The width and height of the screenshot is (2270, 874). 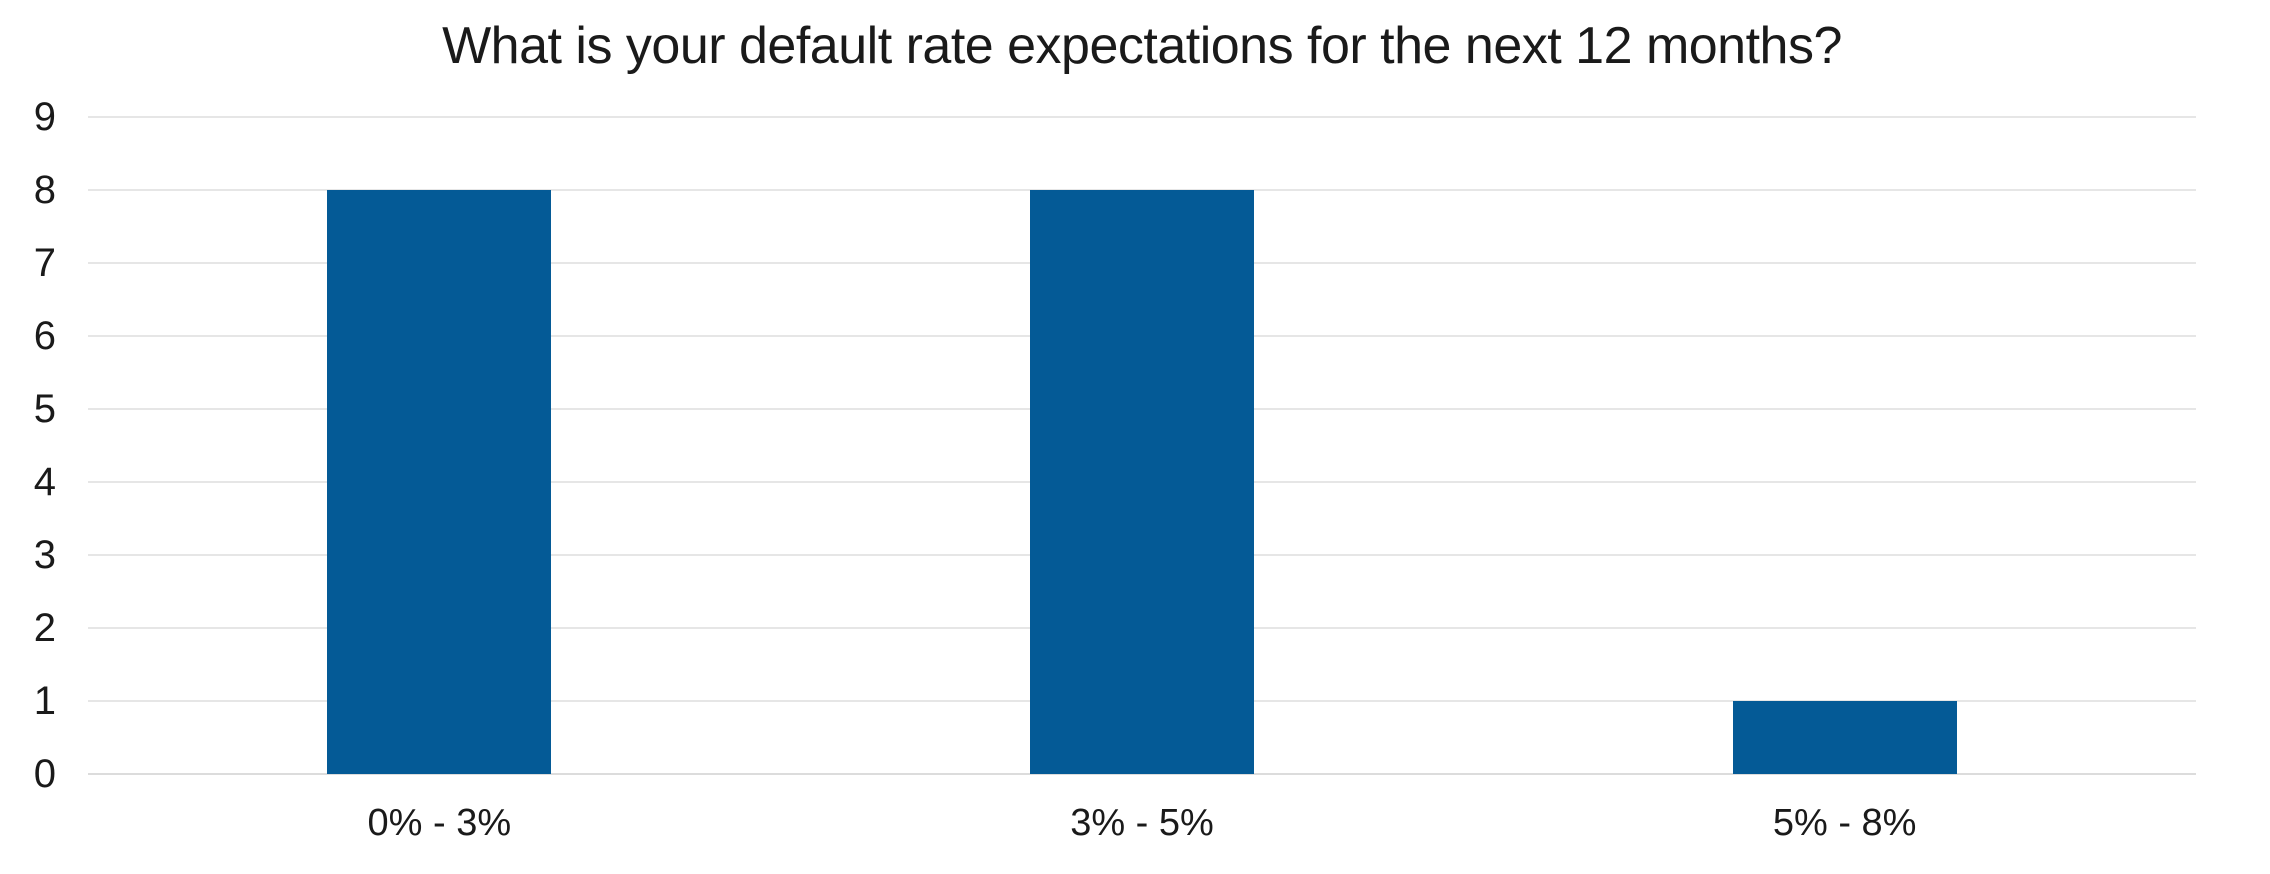 What do you see at coordinates (439, 823) in the screenshot?
I see `x-tick-label: 0% - 3%` at bounding box center [439, 823].